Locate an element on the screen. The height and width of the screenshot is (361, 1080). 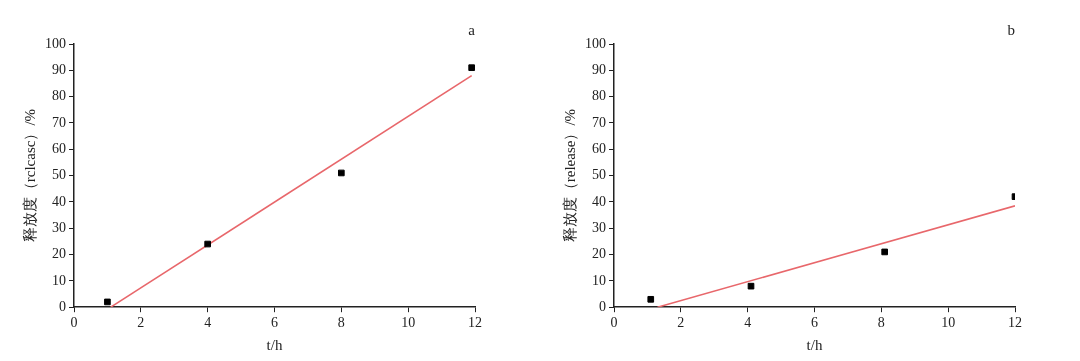
chart-title: a is located at coordinates (472, 29).